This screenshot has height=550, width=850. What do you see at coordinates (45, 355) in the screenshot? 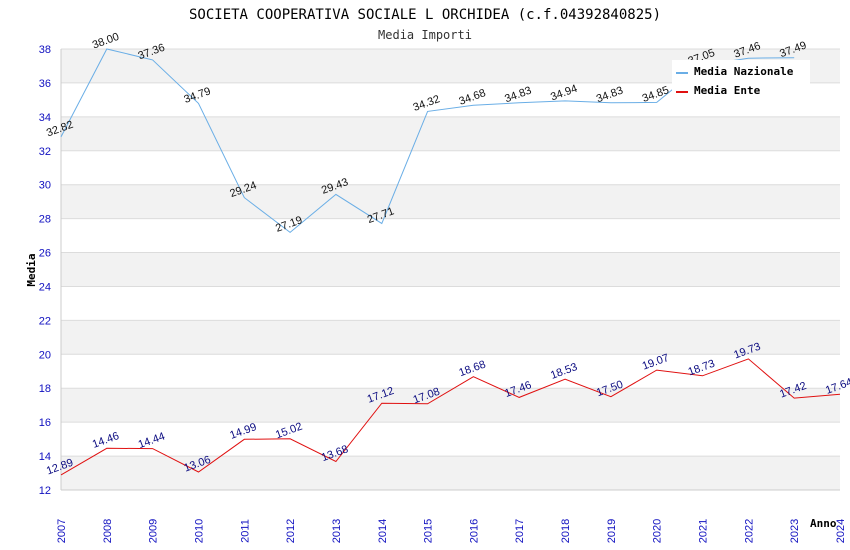
I see `y-tick-label: 20` at bounding box center [45, 355].